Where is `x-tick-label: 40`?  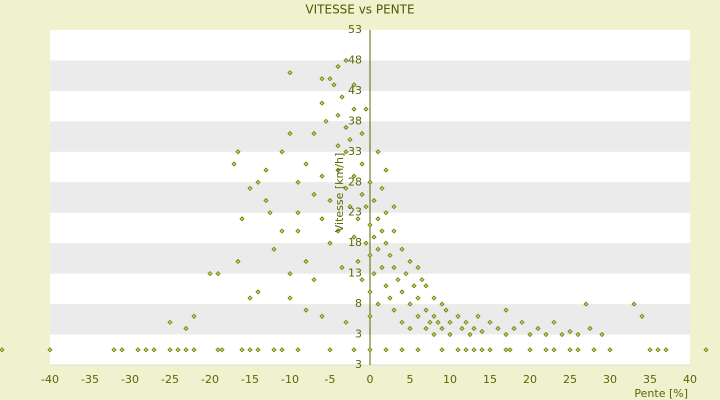 x-tick-label: 40 is located at coordinates (690, 379).